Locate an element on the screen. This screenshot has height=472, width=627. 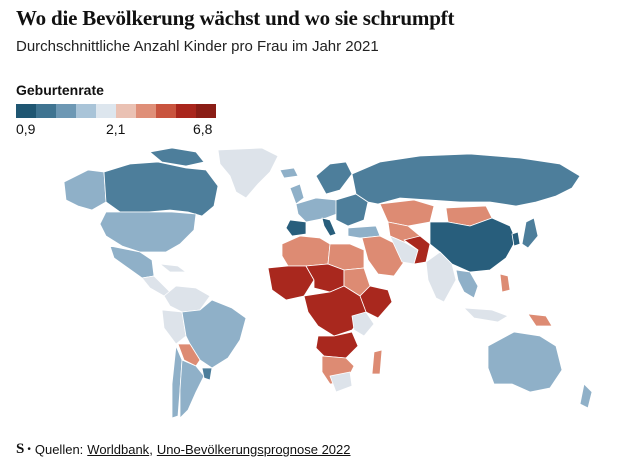
region-japan is located at coordinates (530, 233).